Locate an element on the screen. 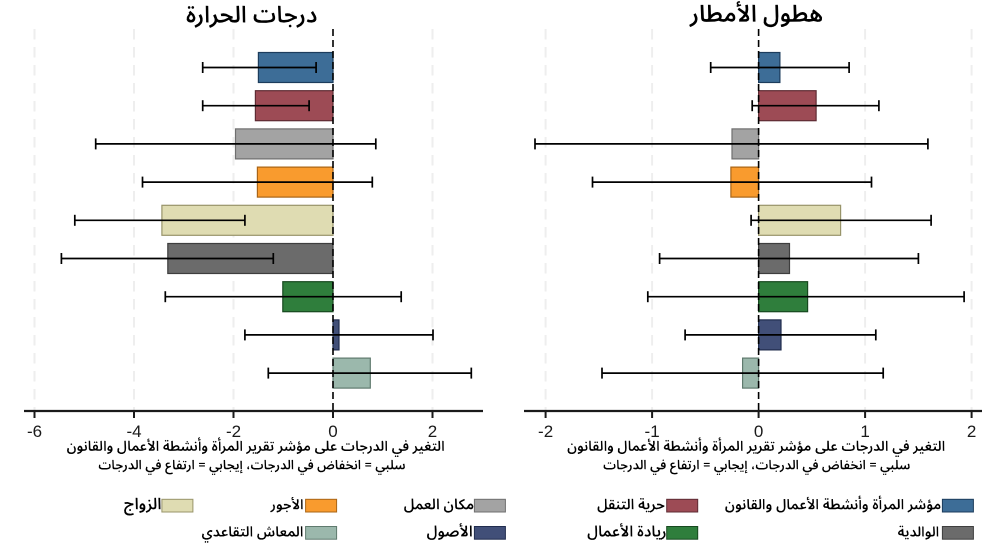 The width and height of the screenshot is (1008, 559). svg-text: 1 is located at coordinates (864, 431).